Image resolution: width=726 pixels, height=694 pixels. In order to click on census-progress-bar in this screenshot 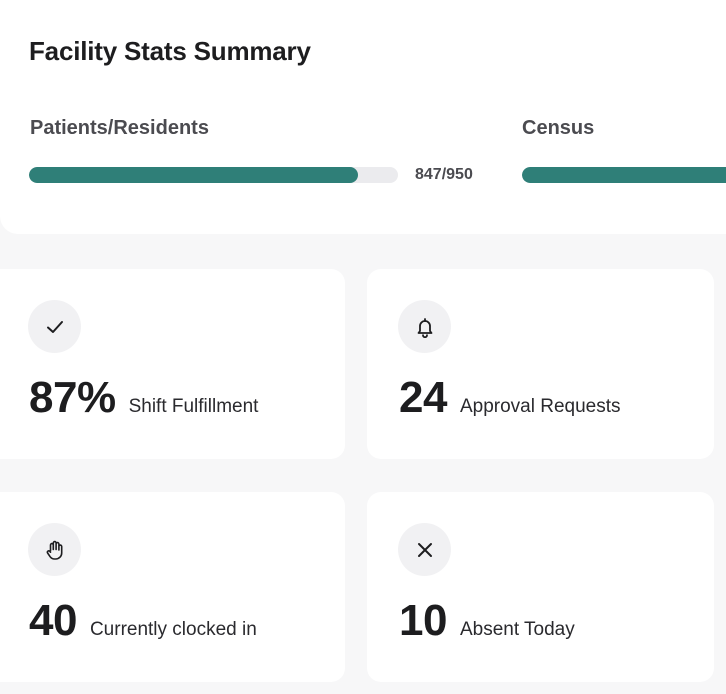, I will do `click(624, 175)`.